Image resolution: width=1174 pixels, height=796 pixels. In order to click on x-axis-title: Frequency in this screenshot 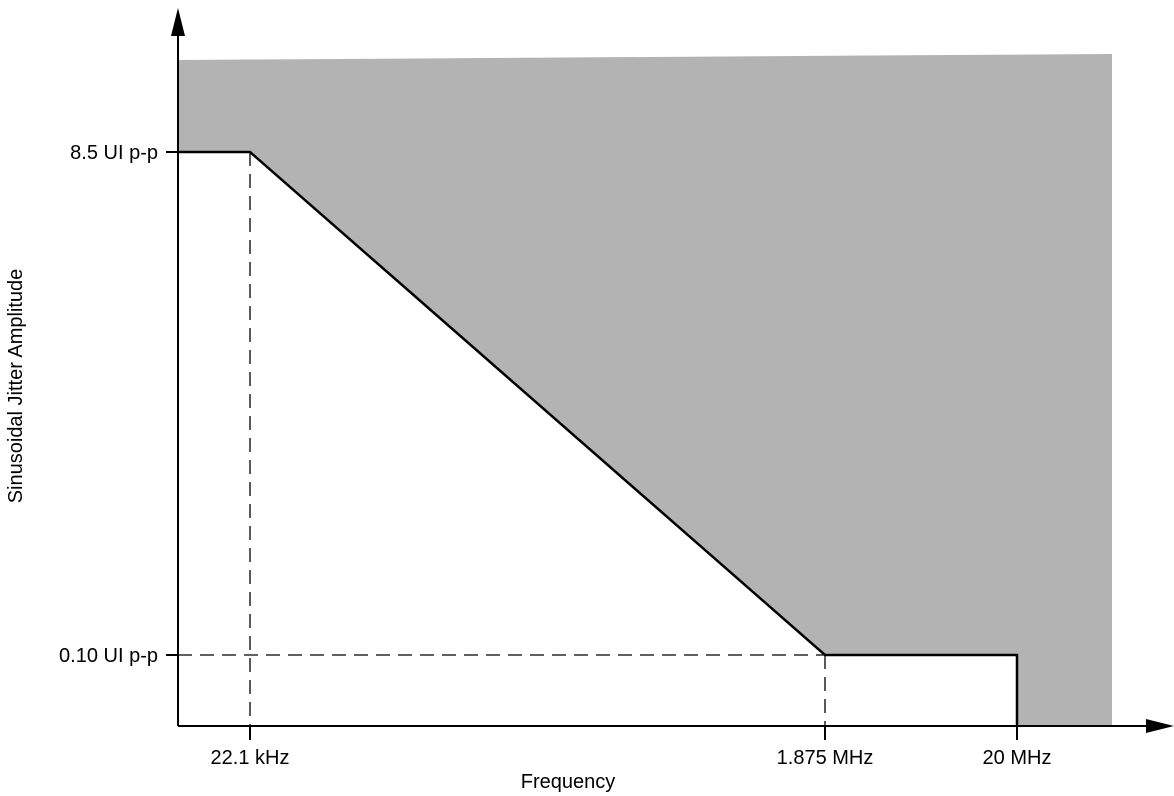, I will do `click(568, 782)`.